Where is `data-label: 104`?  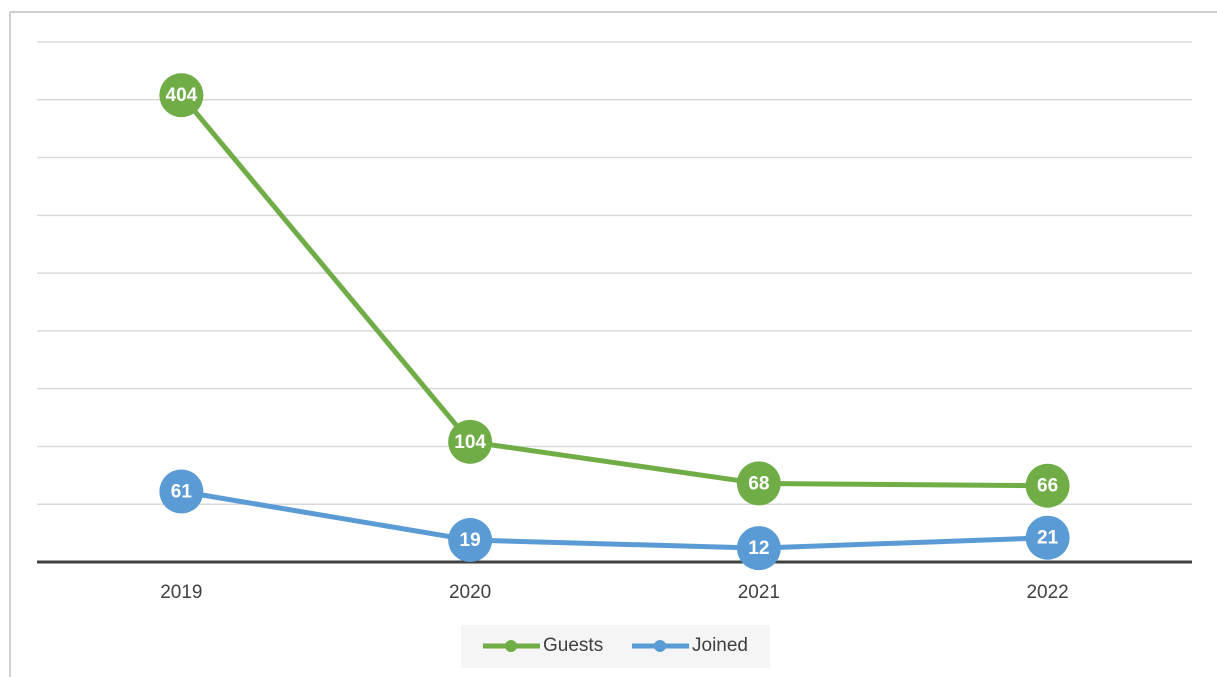 data-label: 104 is located at coordinates (470, 442).